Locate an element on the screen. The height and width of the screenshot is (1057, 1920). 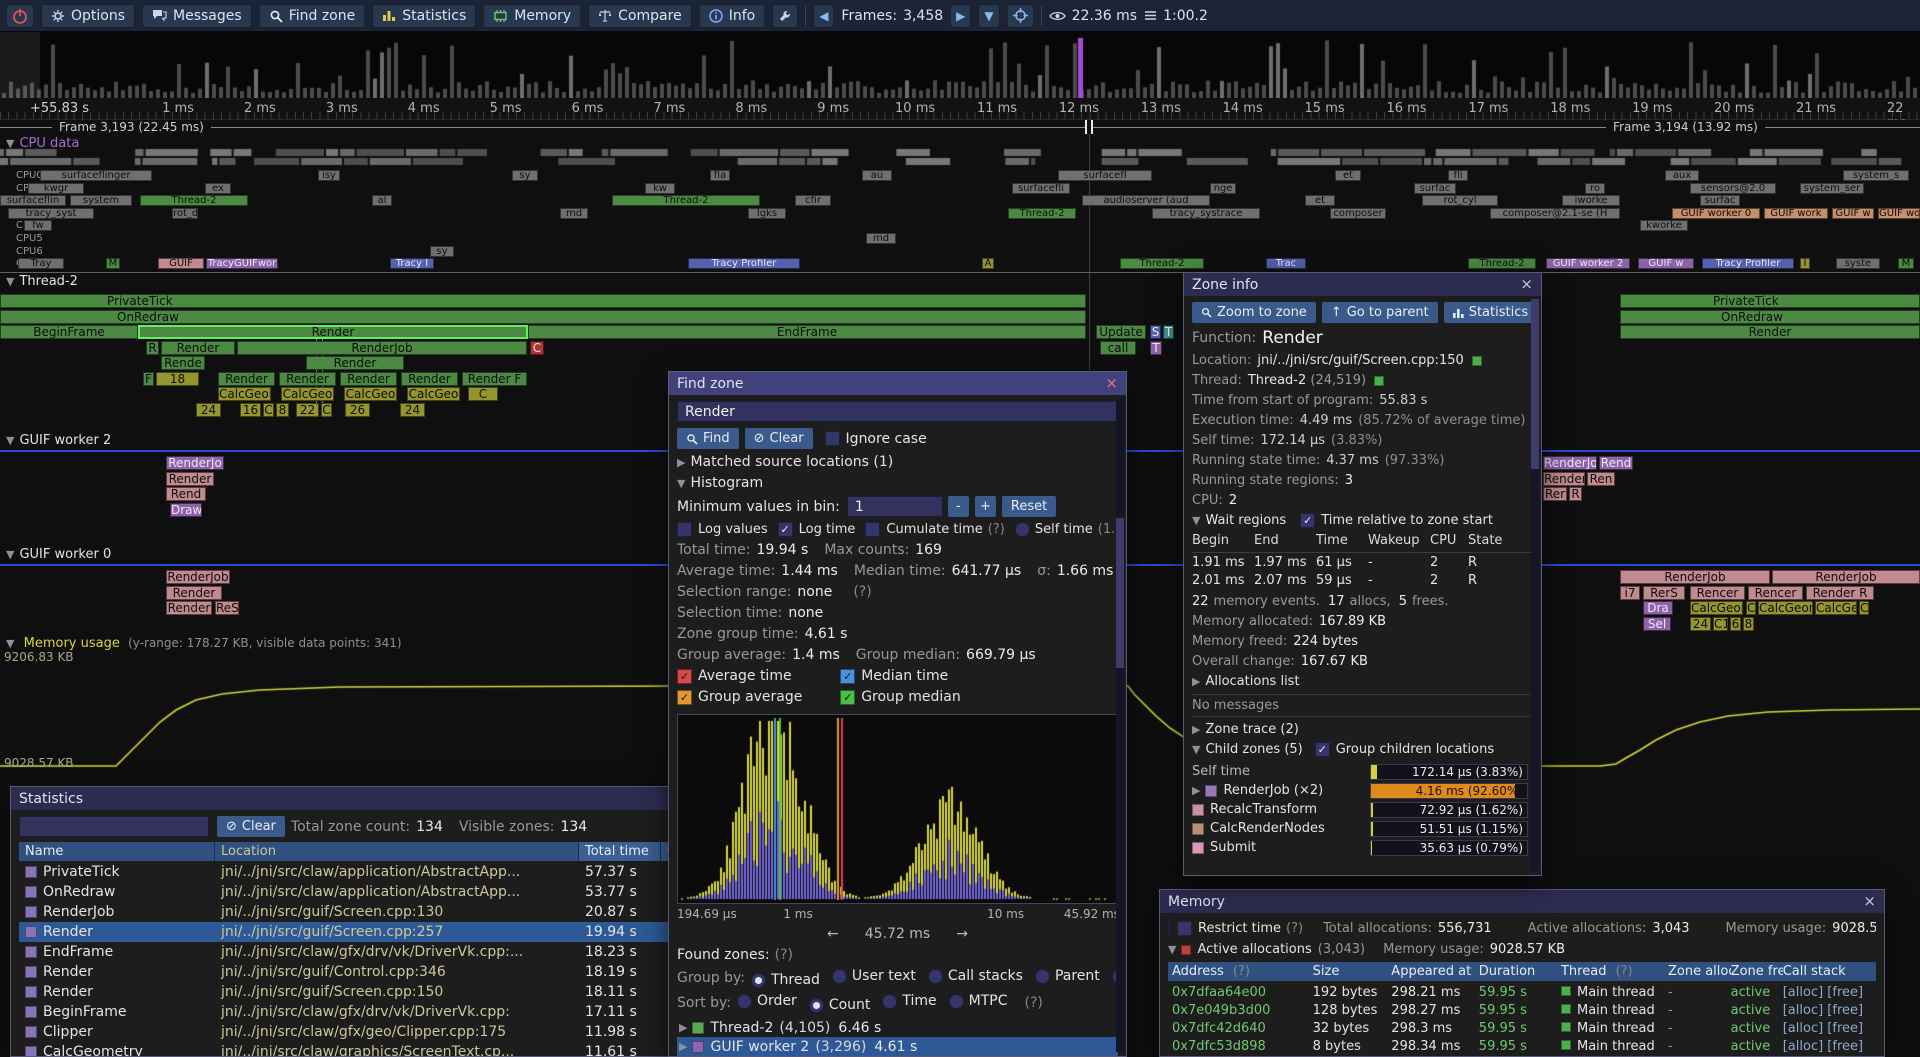
timeline-zone: Rend is located at coordinates (186, 494).